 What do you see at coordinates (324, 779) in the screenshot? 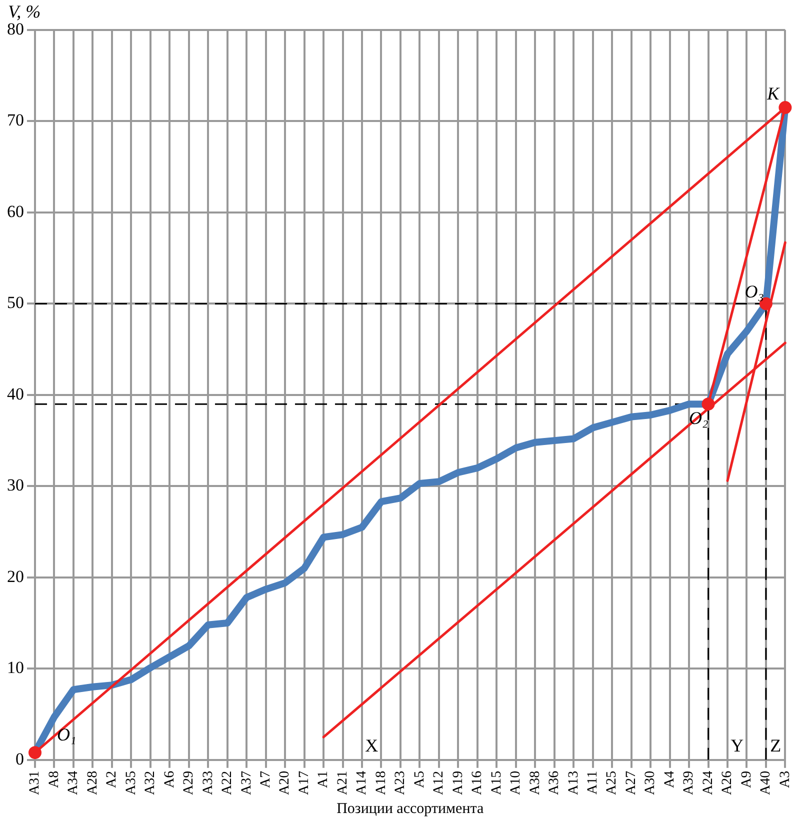
I see `x-tick-label: A1` at bounding box center [324, 779].